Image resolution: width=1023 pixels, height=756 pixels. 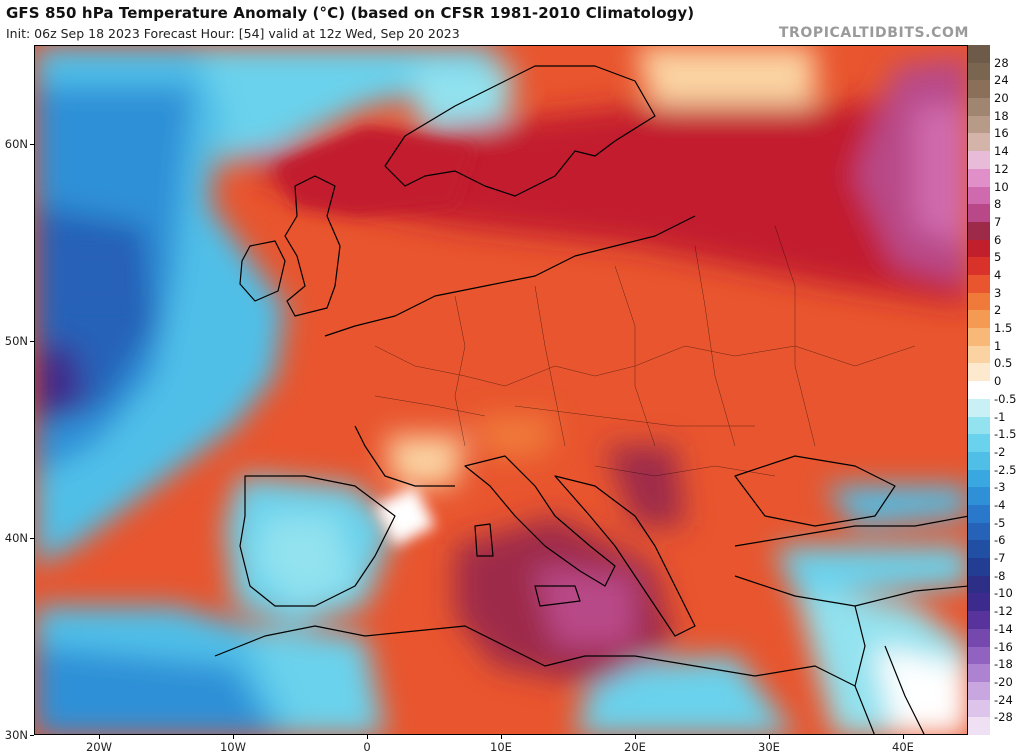 I want to click on lon-label: 10W, so click(x=233, y=747).